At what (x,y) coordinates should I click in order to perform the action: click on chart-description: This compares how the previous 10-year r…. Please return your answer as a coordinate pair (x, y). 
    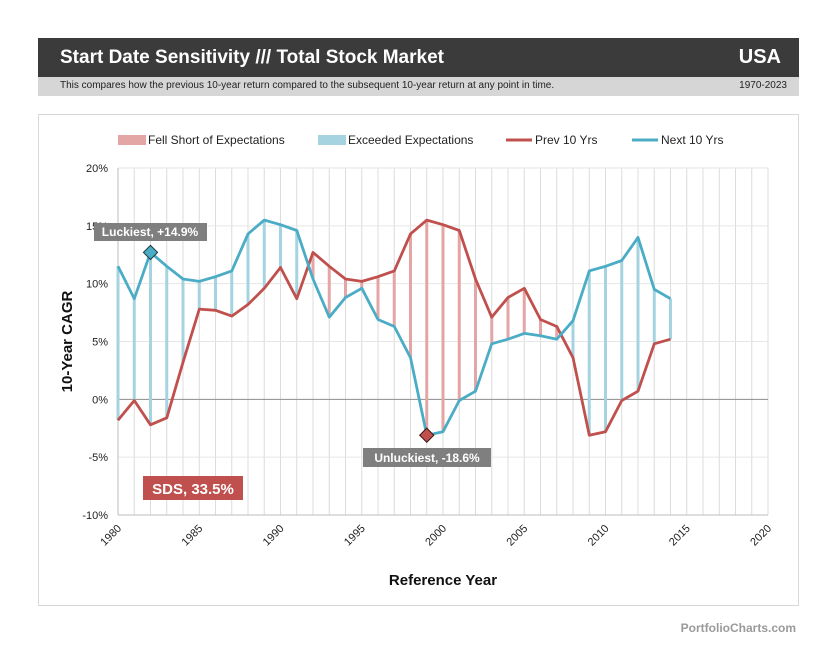
    Looking at the image, I should click on (307, 85).